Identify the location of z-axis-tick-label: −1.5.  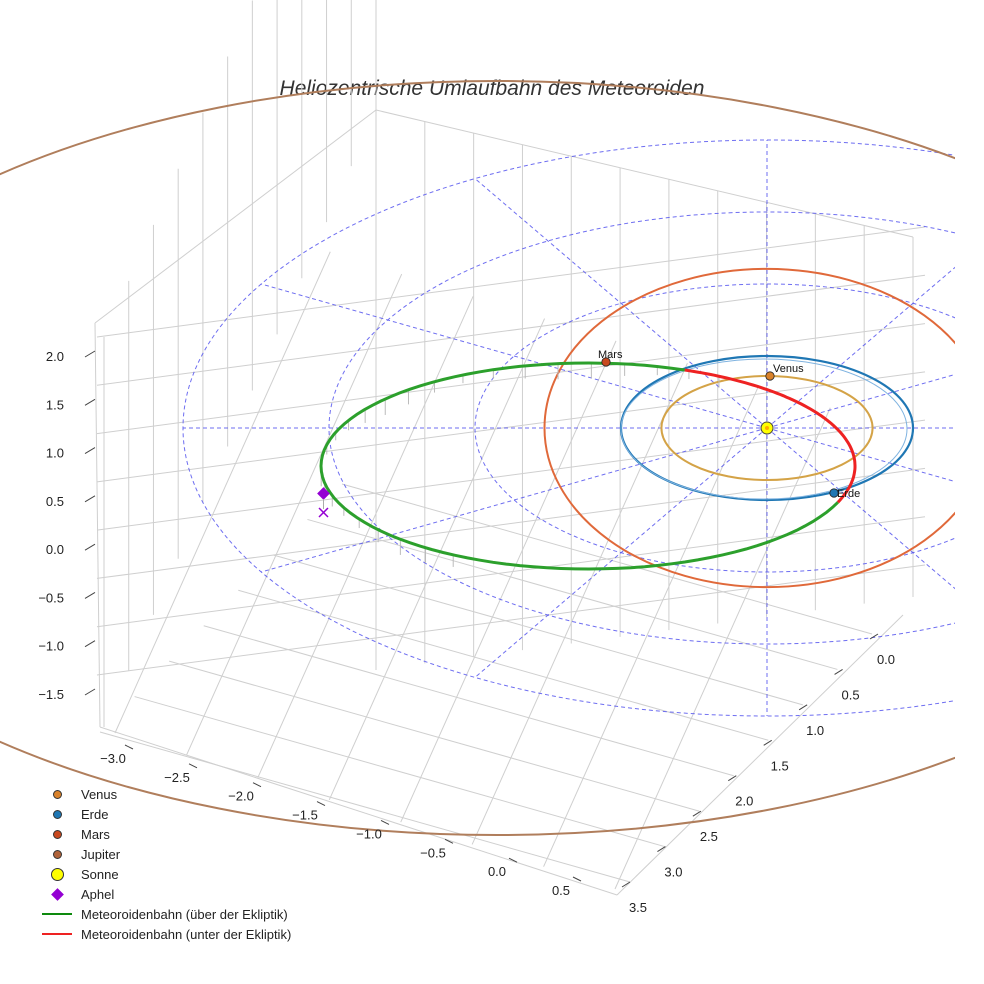
(51, 694).